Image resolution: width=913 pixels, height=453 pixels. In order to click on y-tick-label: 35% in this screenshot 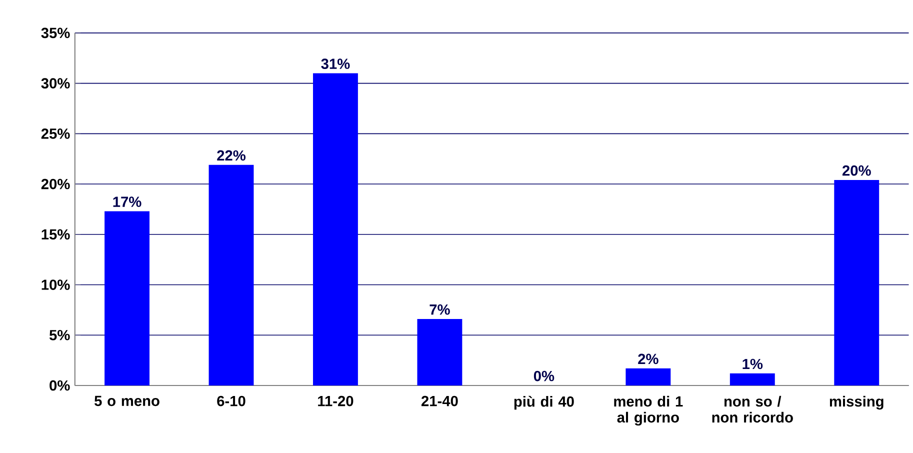, I will do `click(55, 33)`.